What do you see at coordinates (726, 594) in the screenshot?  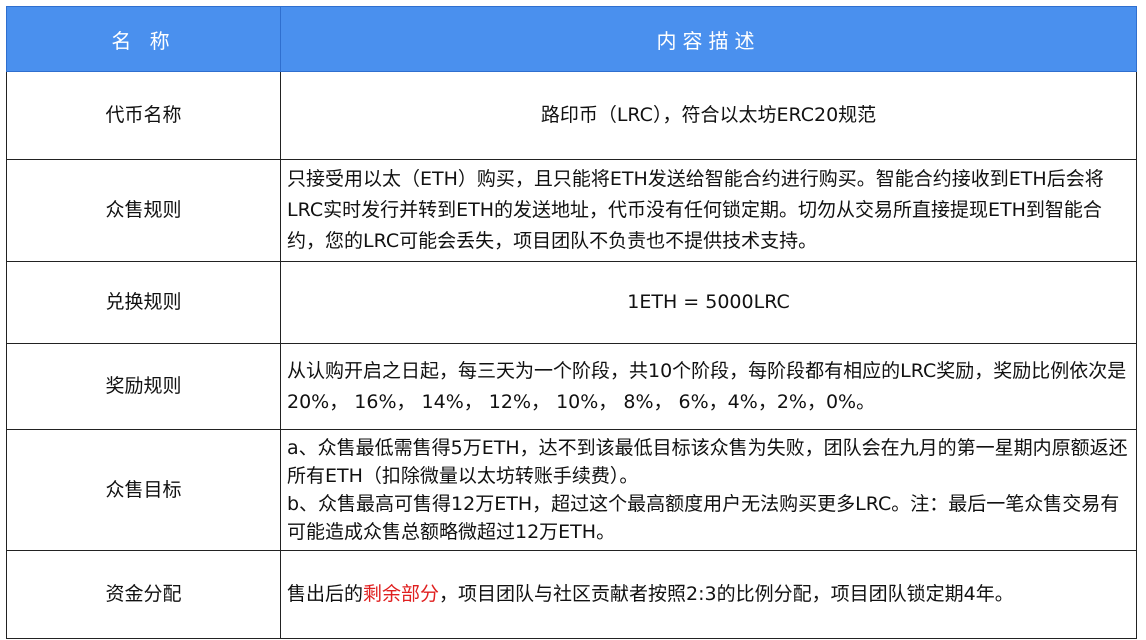 I see `fund-text-post: ，项目团队与社区贡献者按照2:3的比例分配，项目团队锁定期4年。` at bounding box center [726, 594].